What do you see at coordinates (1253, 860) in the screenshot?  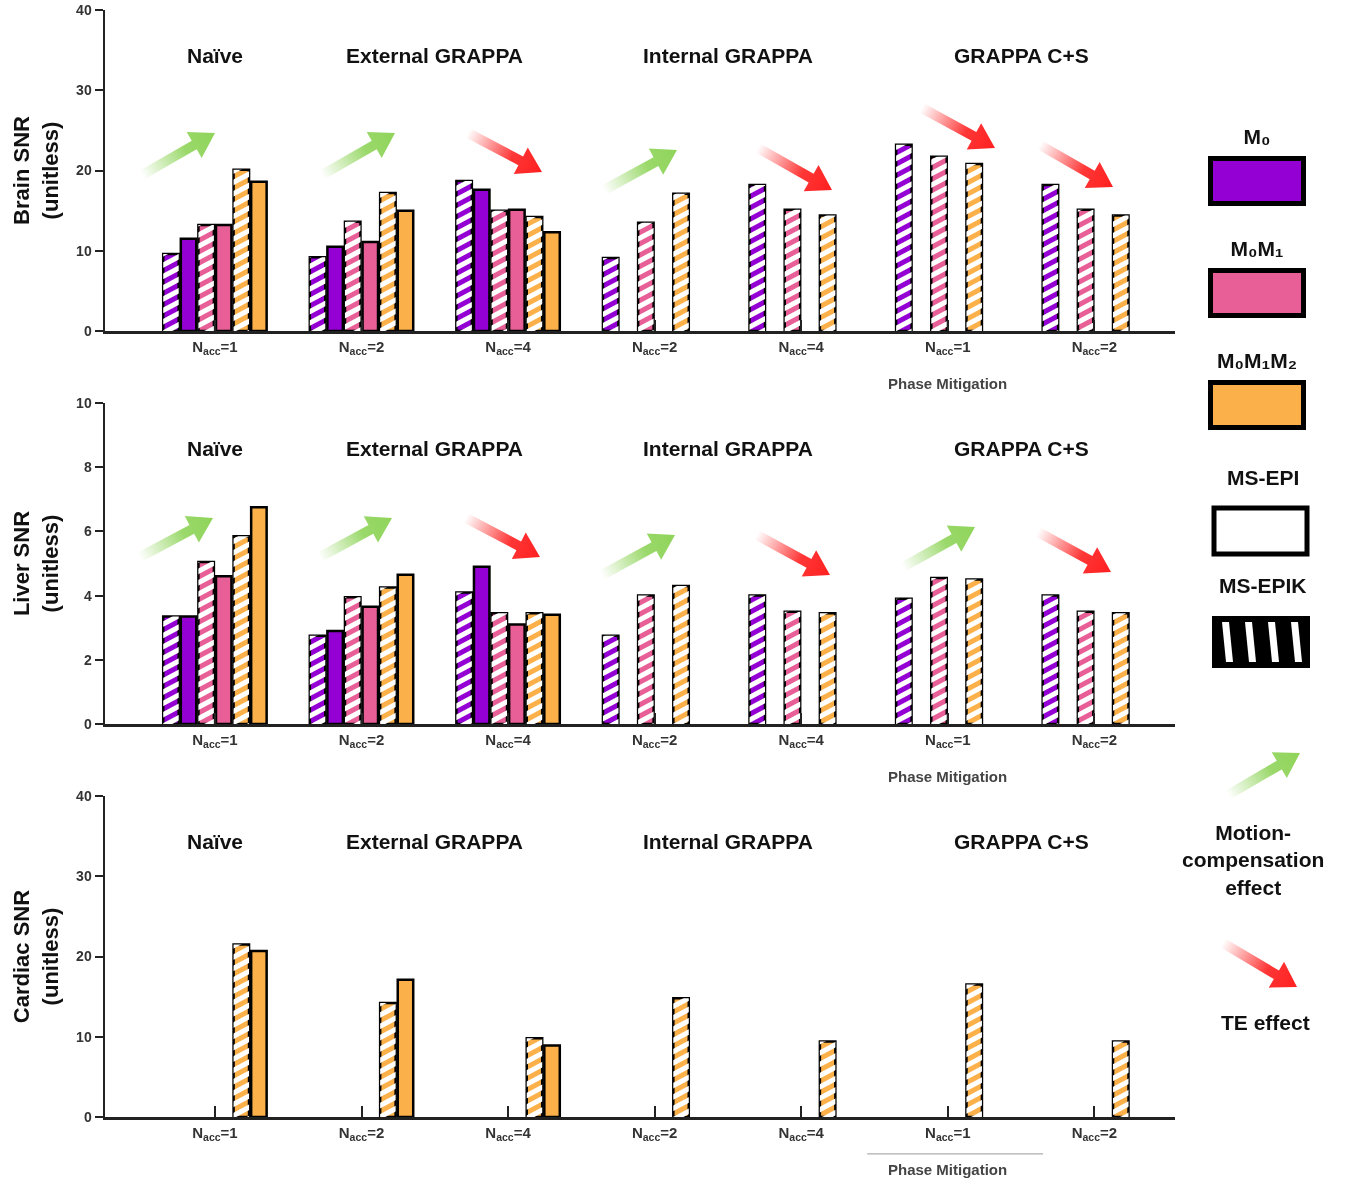 I see `text: Motion- compensation effect` at bounding box center [1253, 860].